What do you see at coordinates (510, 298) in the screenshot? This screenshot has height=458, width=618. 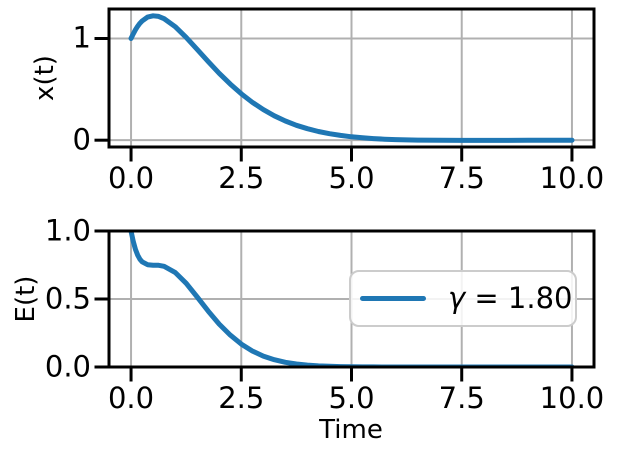 I see `legend-label: γ = 1.80` at bounding box center [510, 298].